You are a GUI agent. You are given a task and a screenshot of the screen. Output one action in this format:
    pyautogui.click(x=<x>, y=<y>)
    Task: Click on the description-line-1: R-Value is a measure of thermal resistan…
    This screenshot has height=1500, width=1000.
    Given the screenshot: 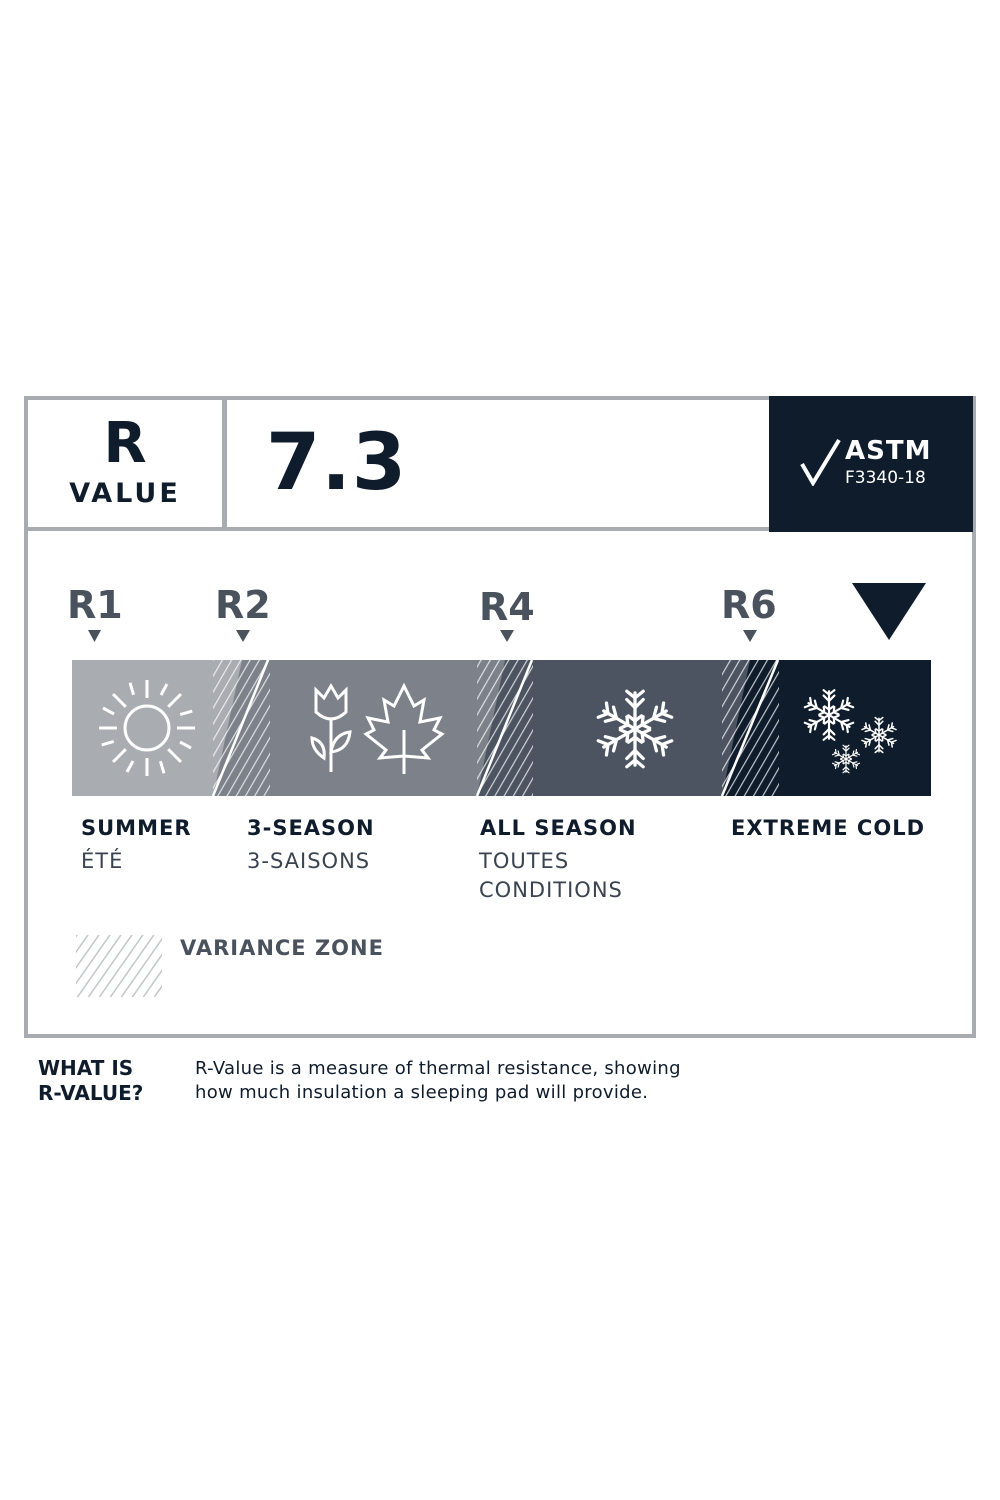 What is the action you would take?
    pyautogui.click(x=438, y=1068)
    